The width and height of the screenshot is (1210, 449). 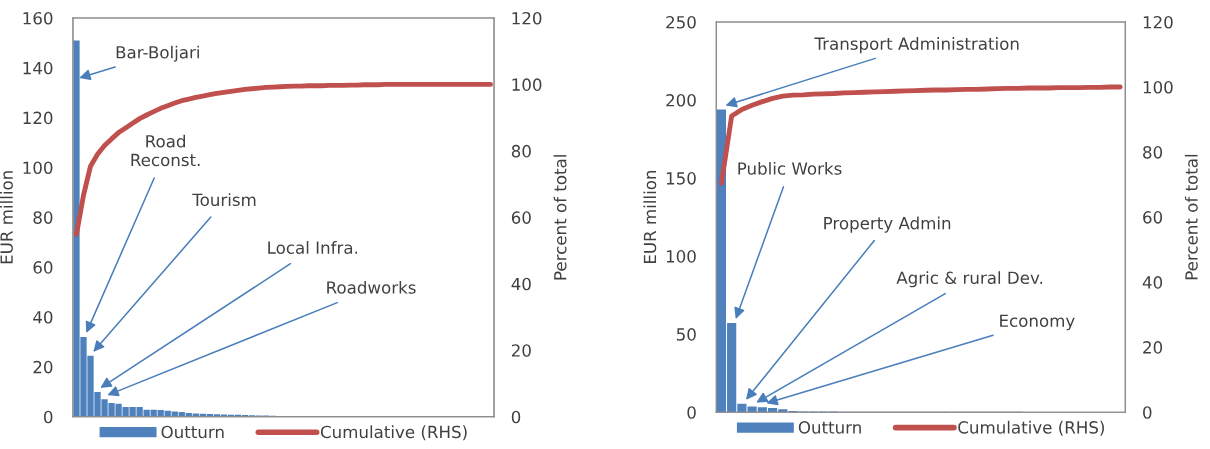 What do you see at coordinates (790, 168) in the screenshot?
I see `annotation: Public Works` at bounding box center [790, 168].